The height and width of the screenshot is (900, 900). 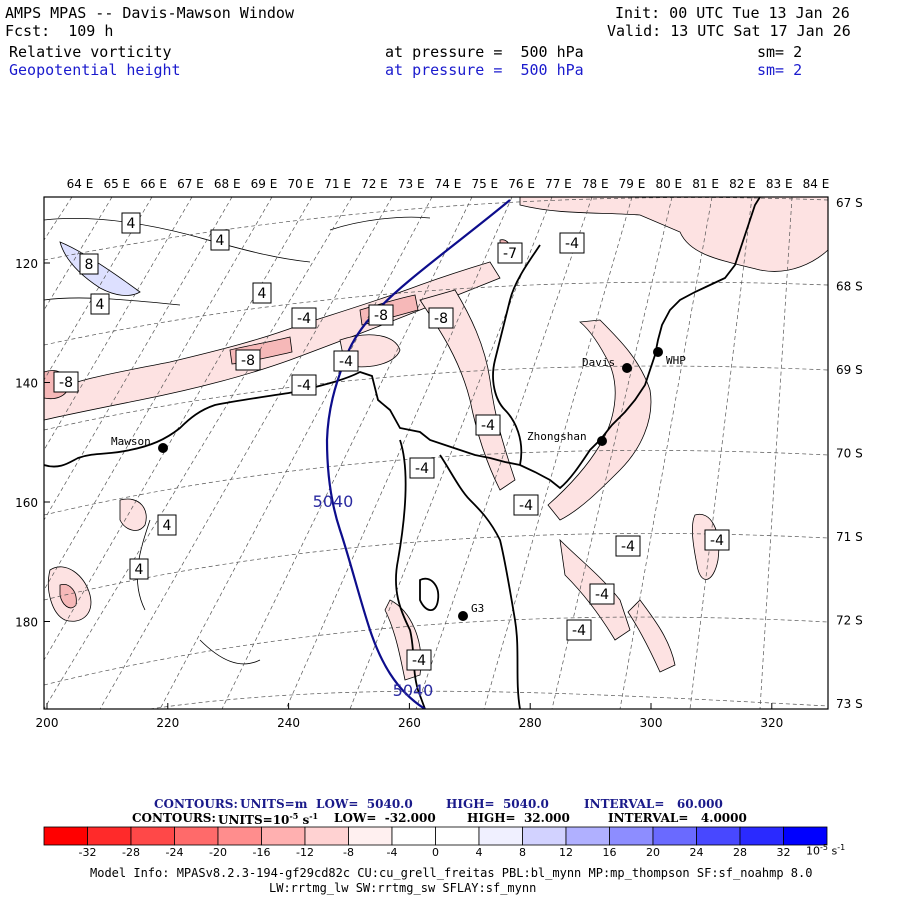 I want to click on top-longitude-label: 84 E, so click(x=816, y=184).